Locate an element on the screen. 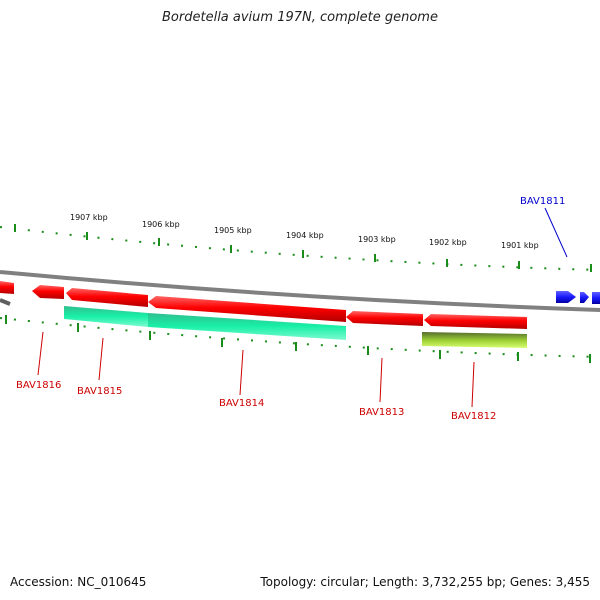  gene-label: BAV1814 is located at coordinates (241, 403).